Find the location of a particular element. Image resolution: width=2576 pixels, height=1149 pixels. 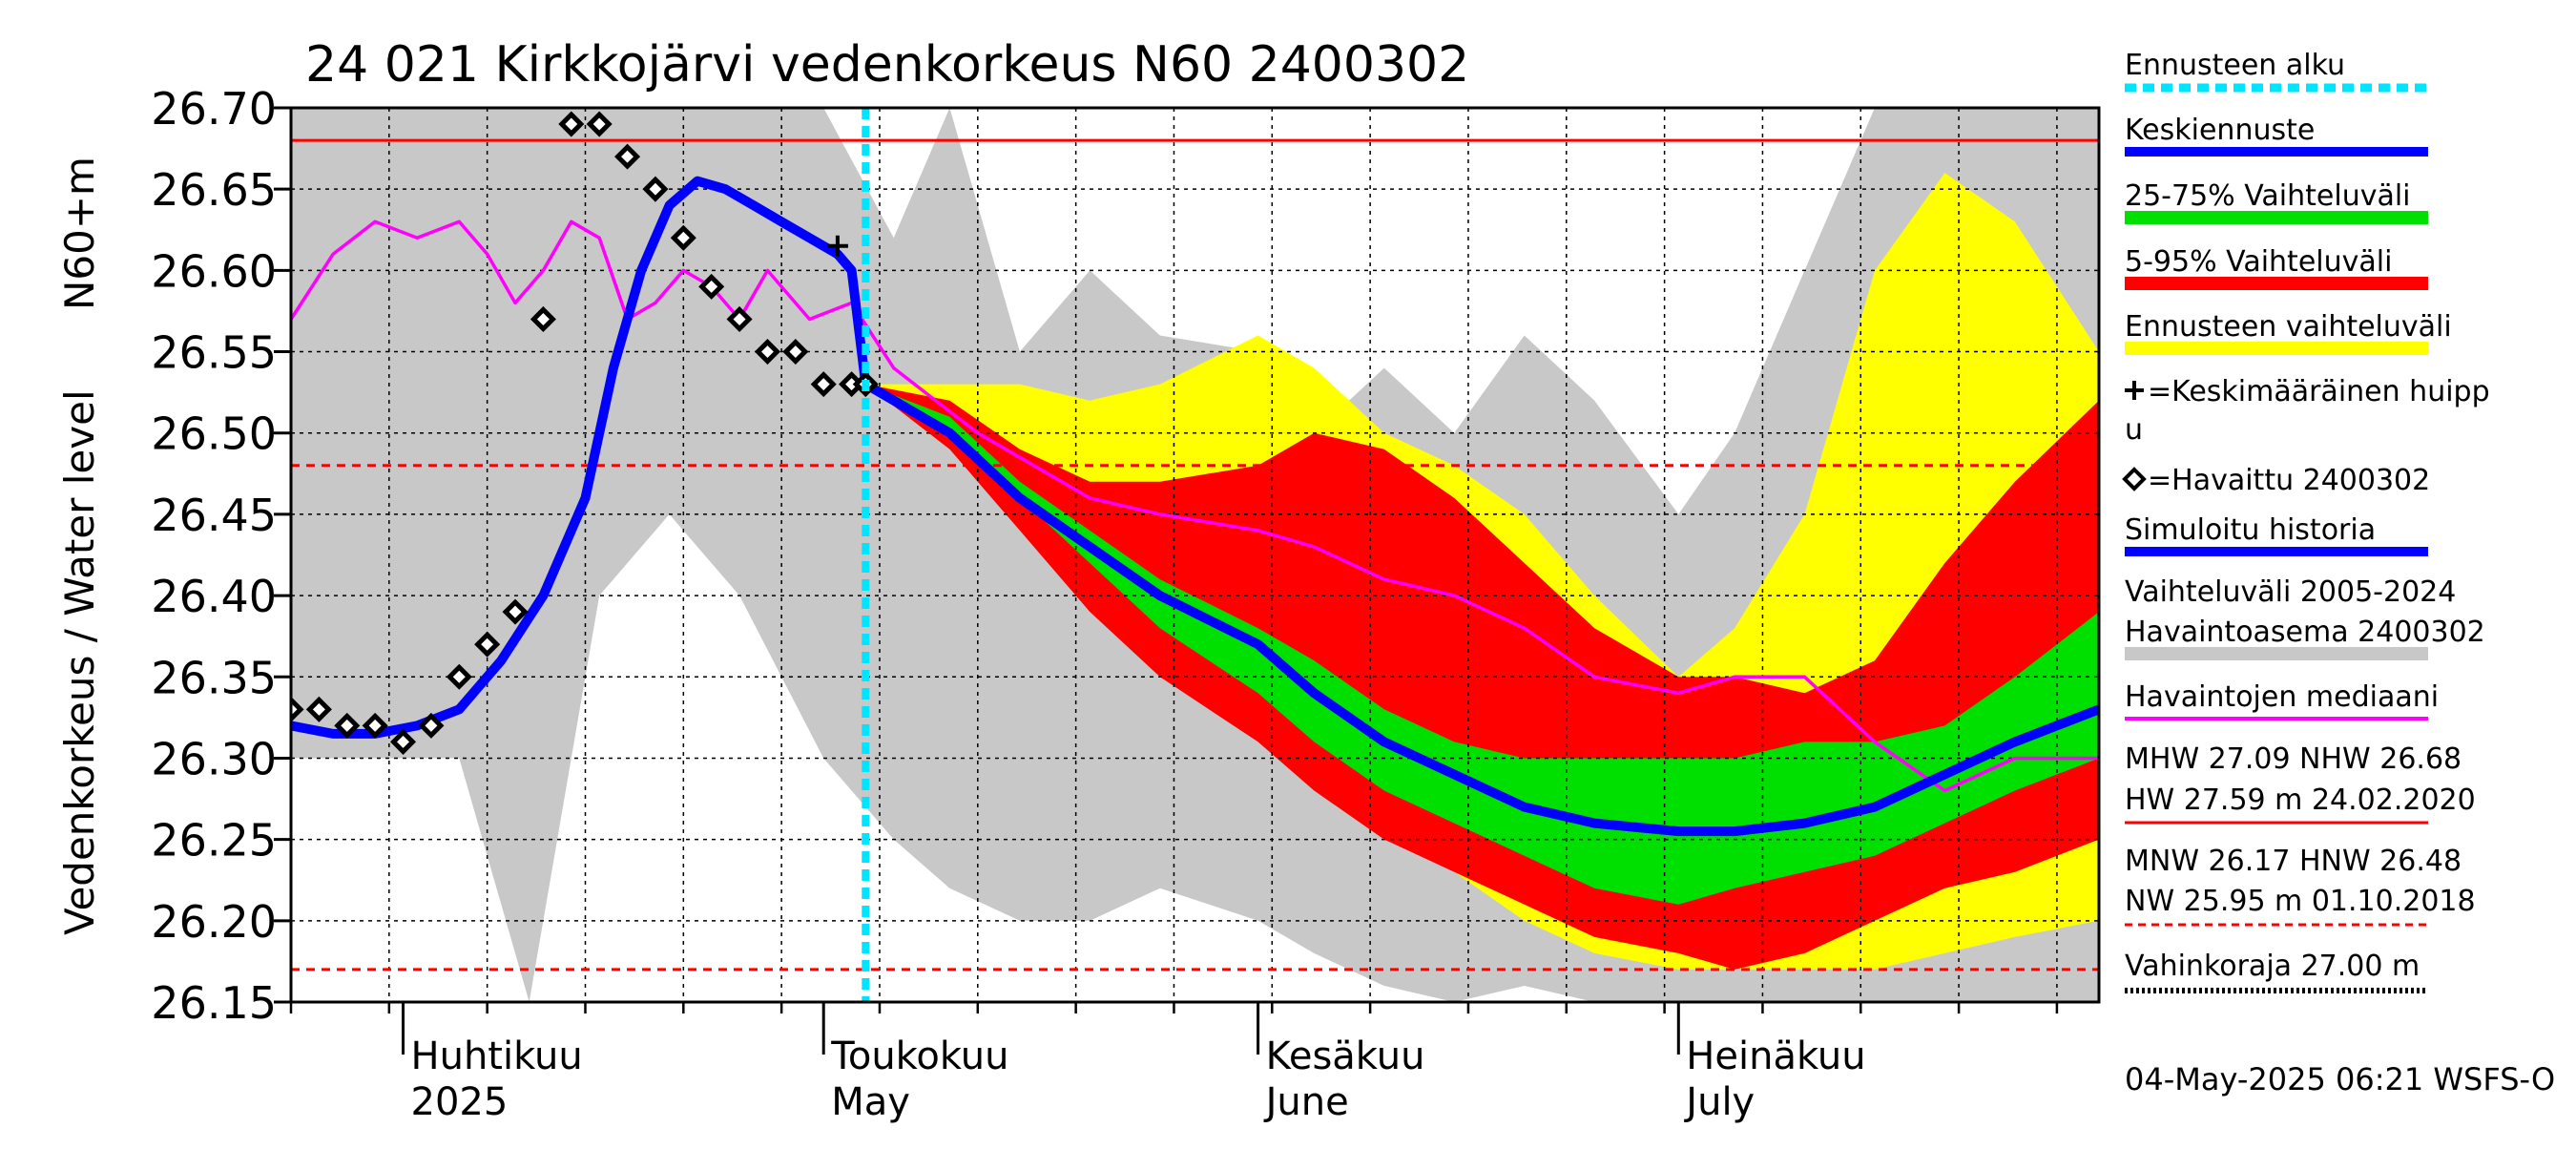

y-tick-label: 26.35 is located at coordinates (214, 677).